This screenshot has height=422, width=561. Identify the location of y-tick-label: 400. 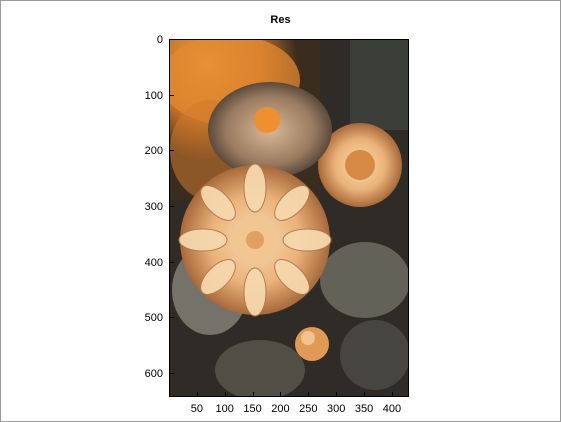
(153, 262).